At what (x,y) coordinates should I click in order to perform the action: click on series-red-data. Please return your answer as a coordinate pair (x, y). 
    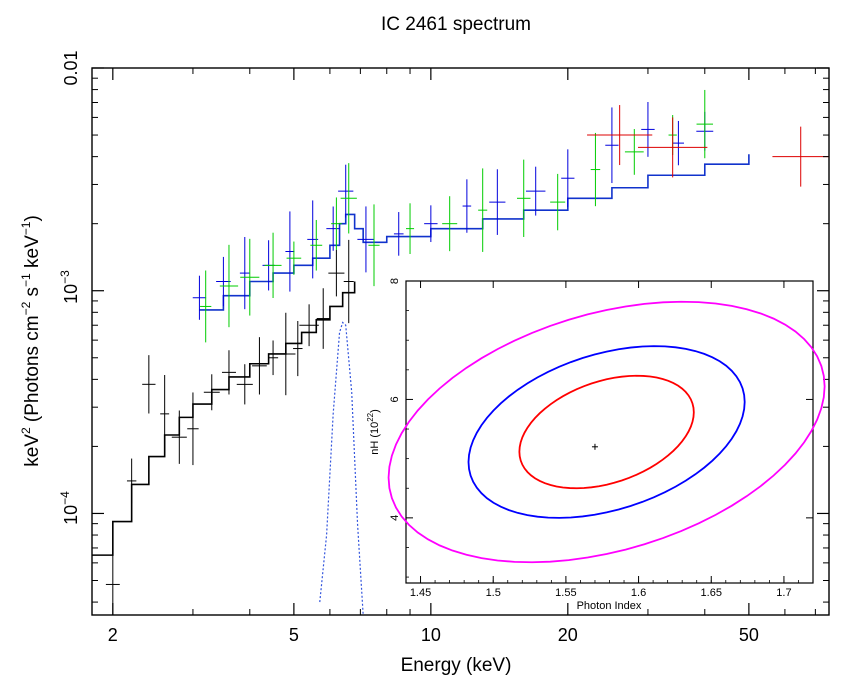
    Looking at the image, I should click on (708, 146).